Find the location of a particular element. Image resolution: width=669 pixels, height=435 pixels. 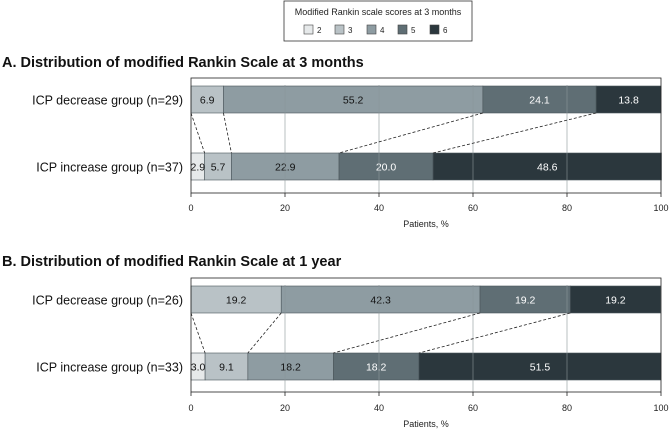

data-label: 2.9 is located at coordinates (198, 168).